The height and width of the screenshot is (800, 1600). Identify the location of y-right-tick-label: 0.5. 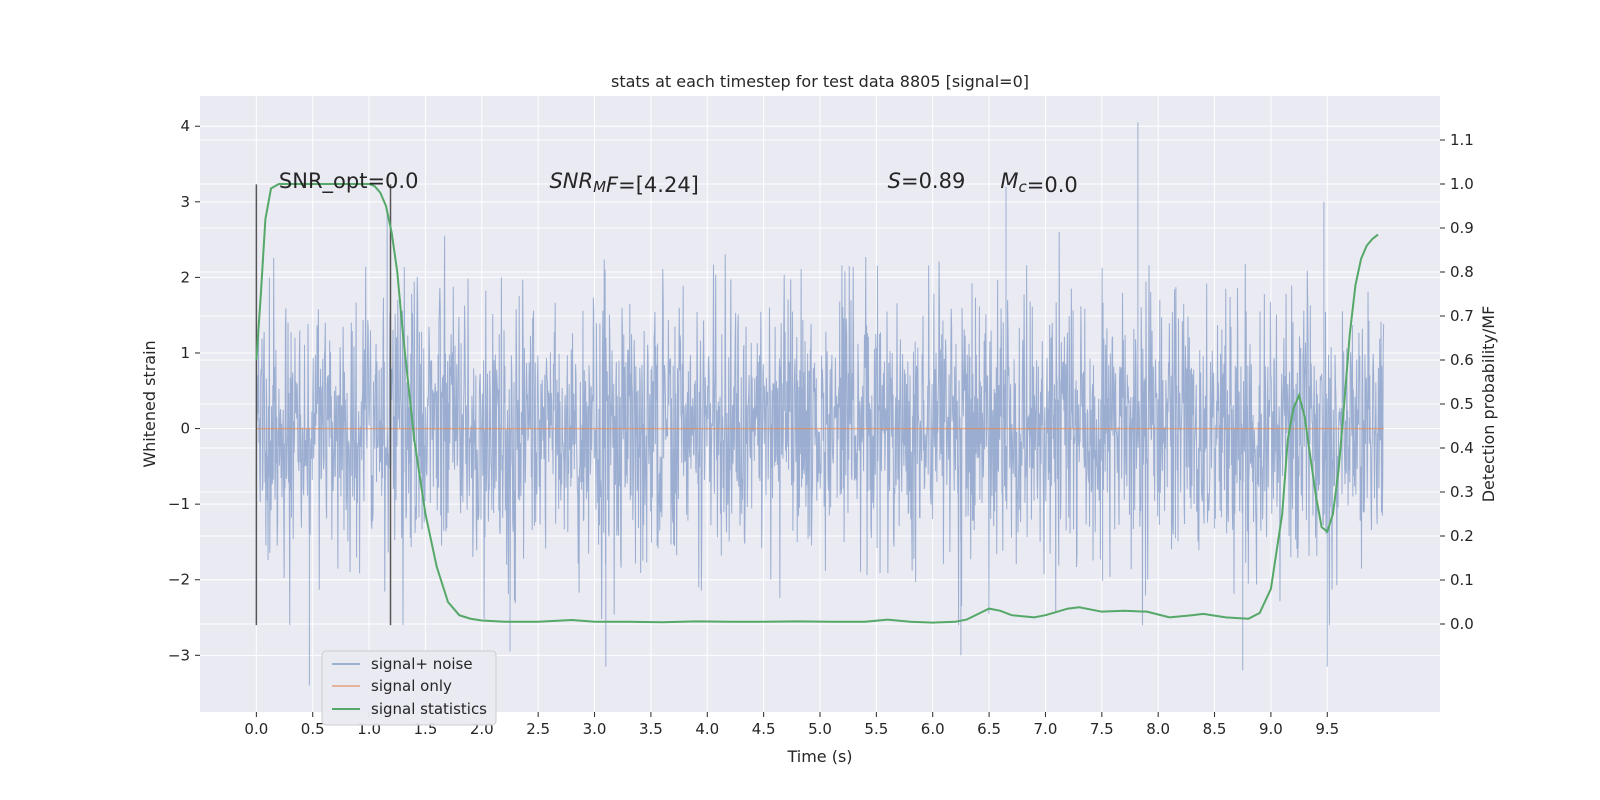
(1462, 404).